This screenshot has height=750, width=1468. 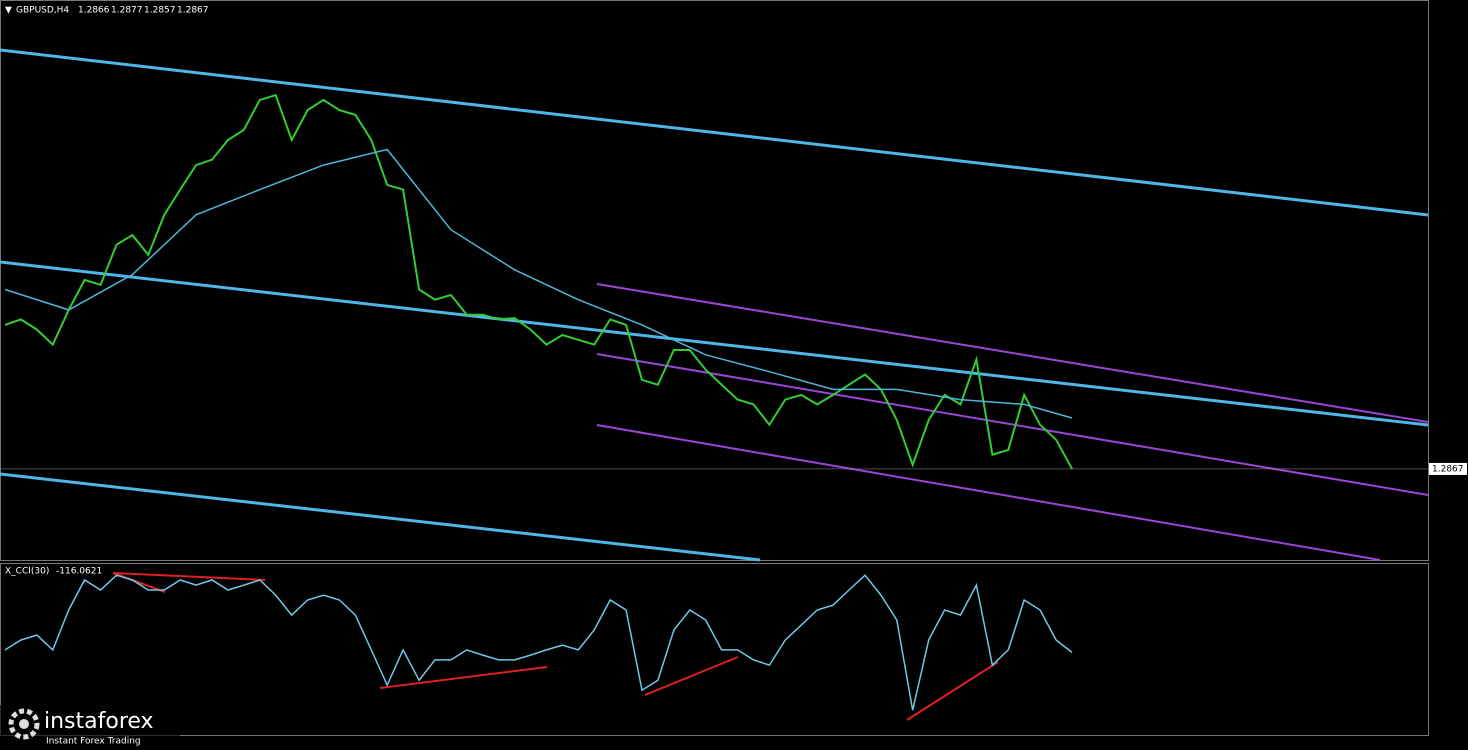 I want to click on logo-gear, so click(x=24, y=724).